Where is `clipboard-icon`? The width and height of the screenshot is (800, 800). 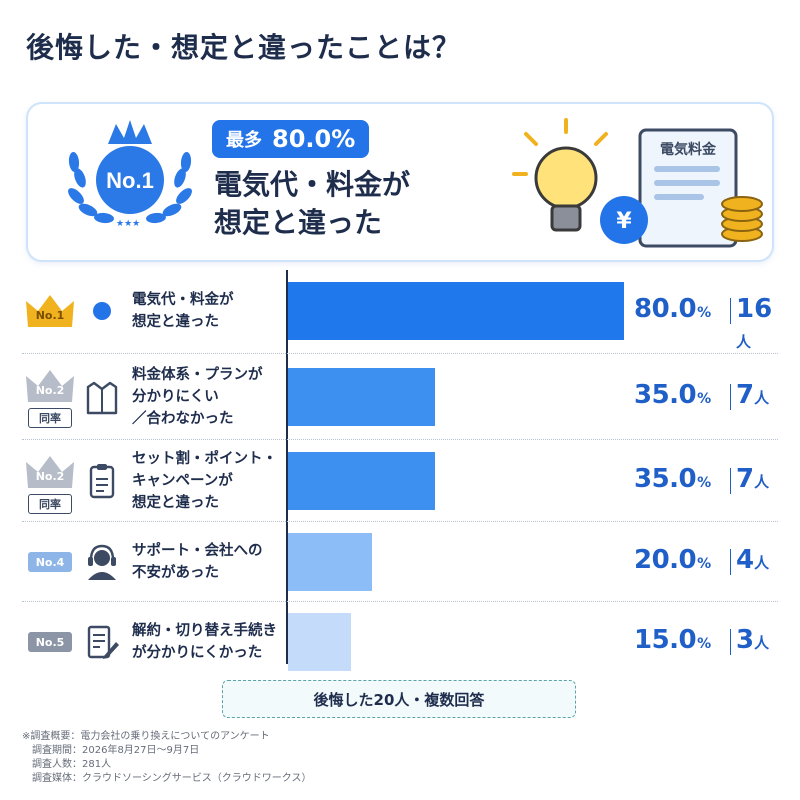
clipboard-icon is located at coordinates (102, 481).